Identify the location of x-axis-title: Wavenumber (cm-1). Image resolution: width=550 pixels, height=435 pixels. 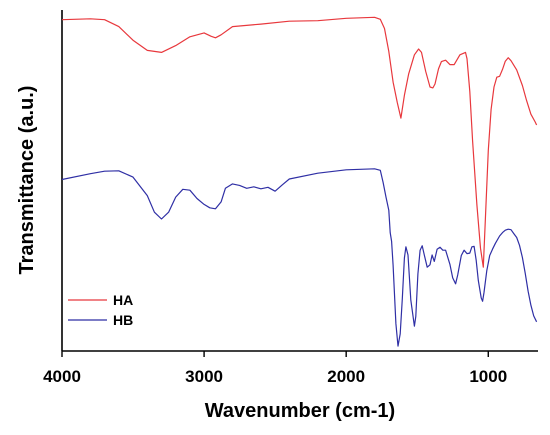
(300, 411).